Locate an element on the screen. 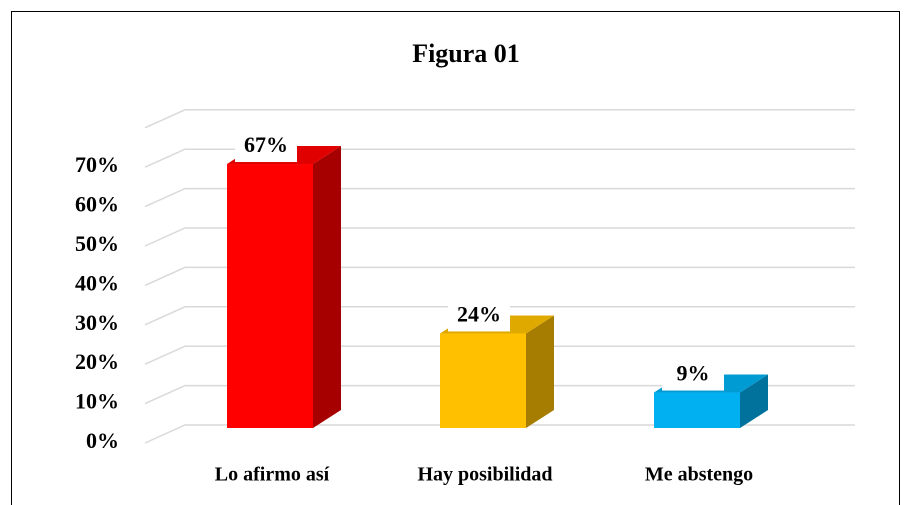  y-tick-label: 50% is located at coordinates (97, 243).